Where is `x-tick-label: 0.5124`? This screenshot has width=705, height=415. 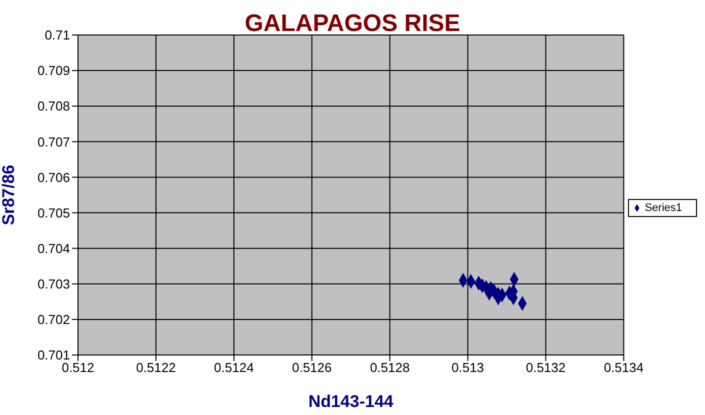
x-tick-label: 0.5124 is located at coordinates (234, 368).